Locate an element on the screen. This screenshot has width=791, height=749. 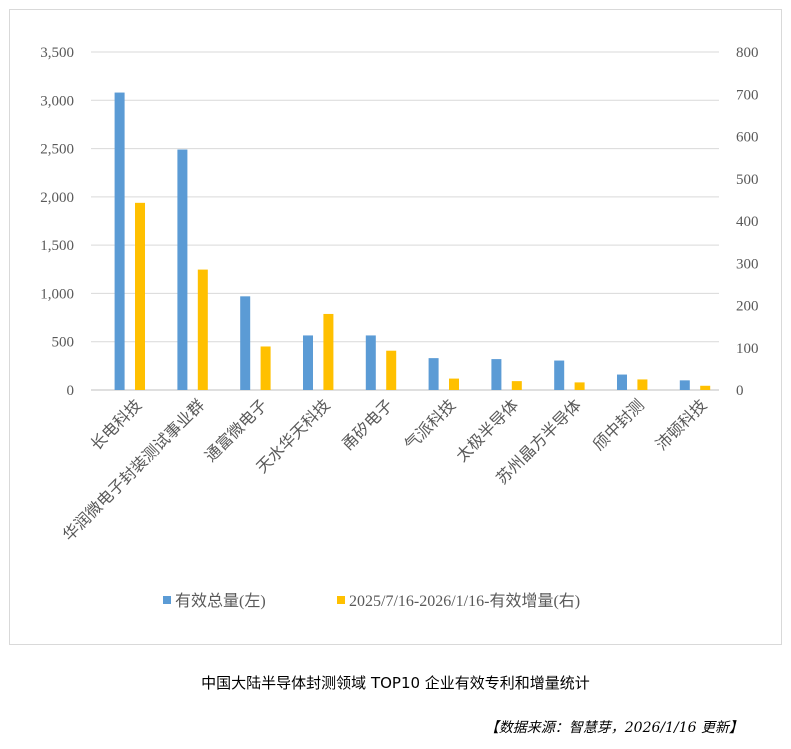
right-tick-label: 200 is located at coordinates (747, 307).